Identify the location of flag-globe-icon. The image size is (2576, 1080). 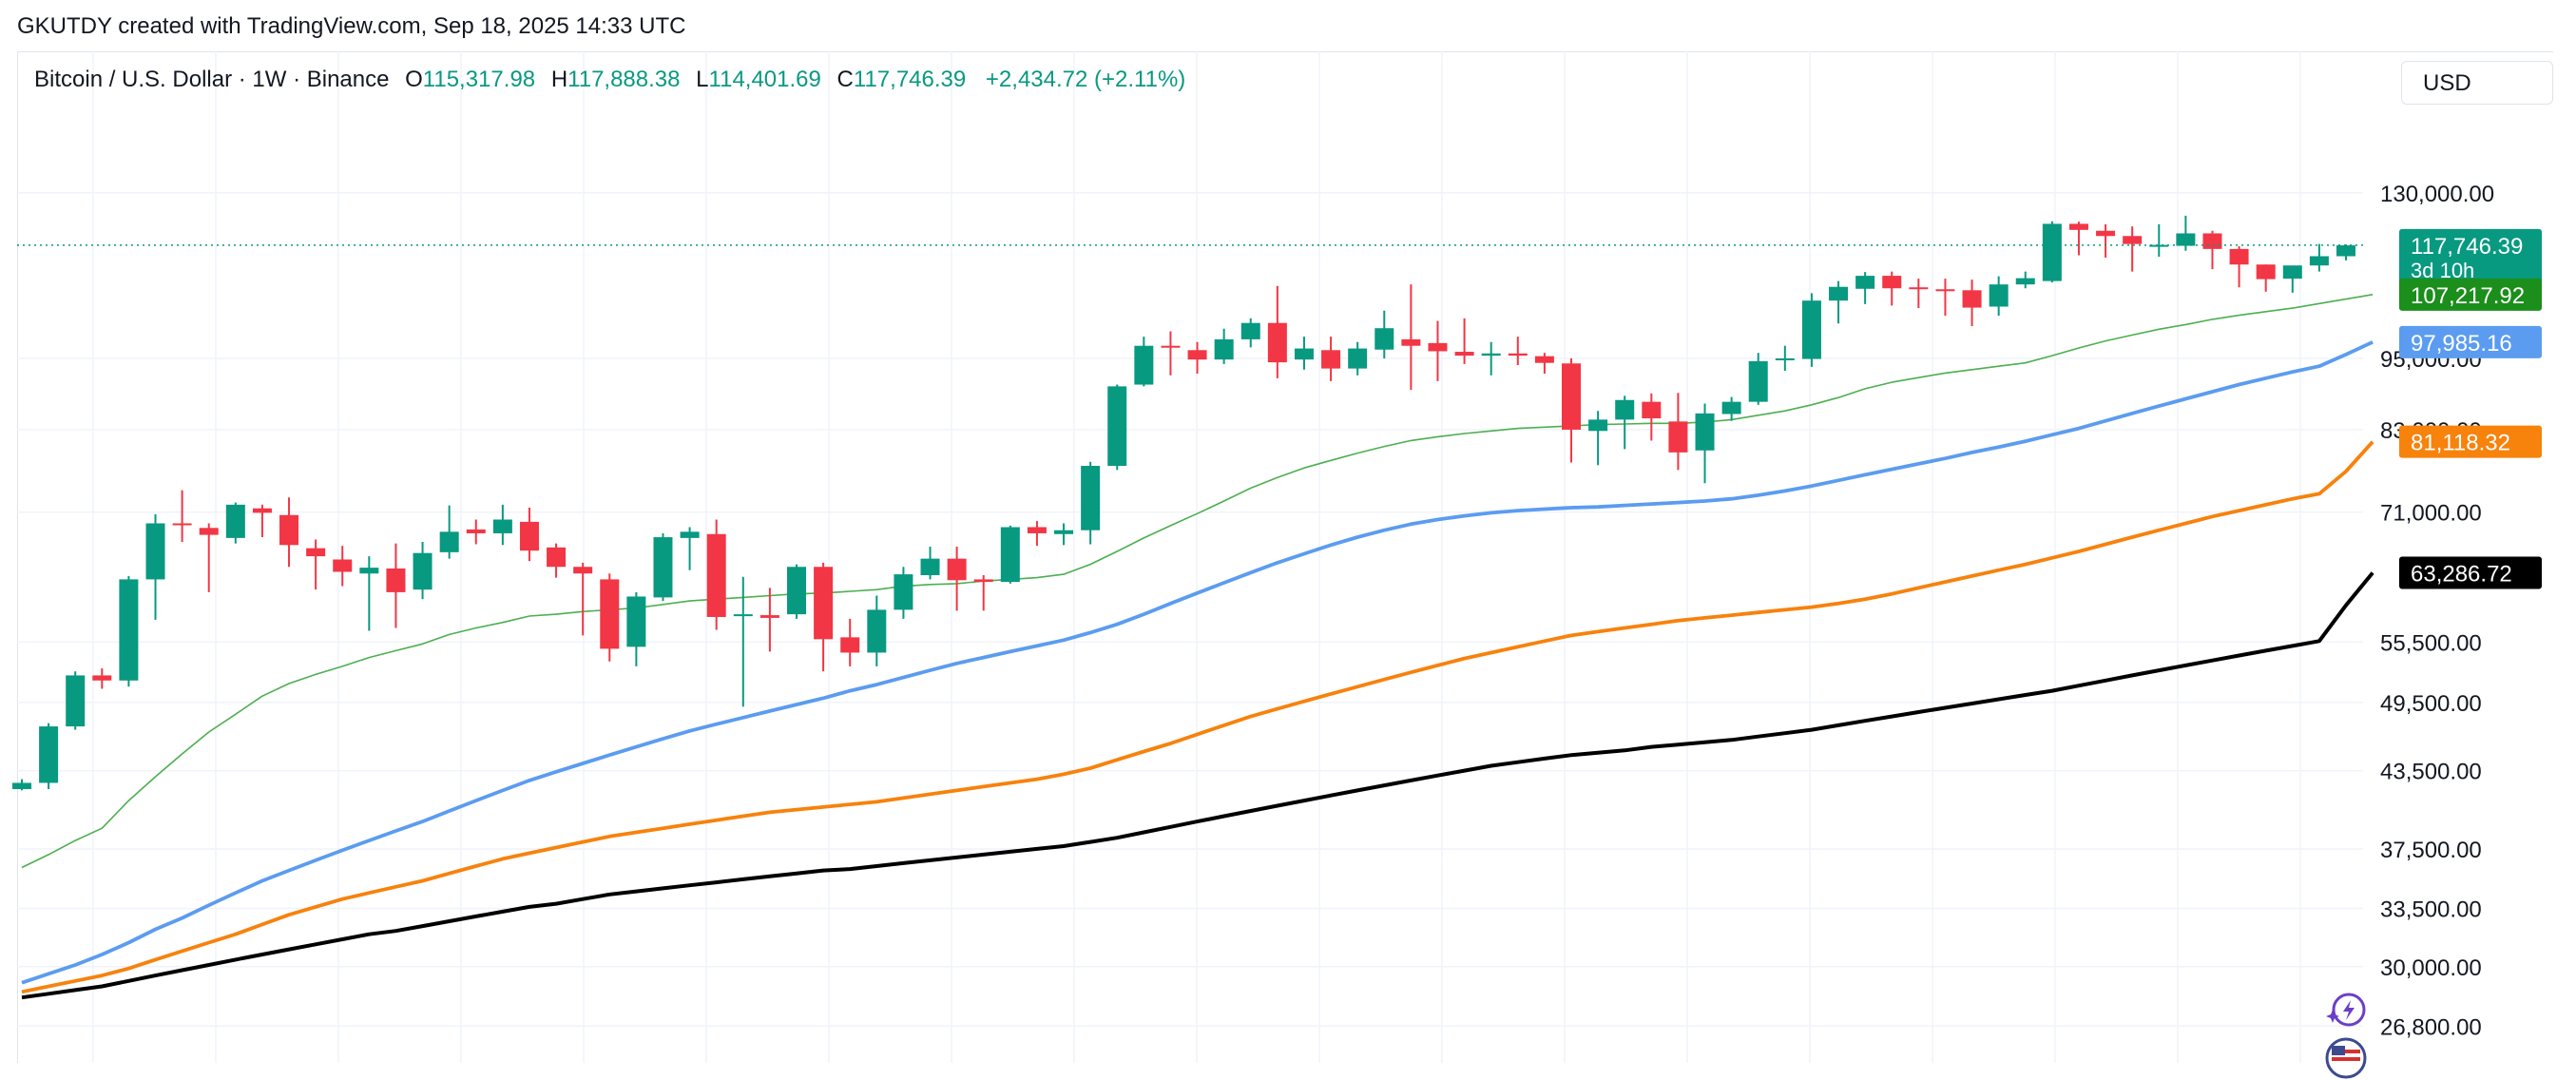
(2346, 1058).